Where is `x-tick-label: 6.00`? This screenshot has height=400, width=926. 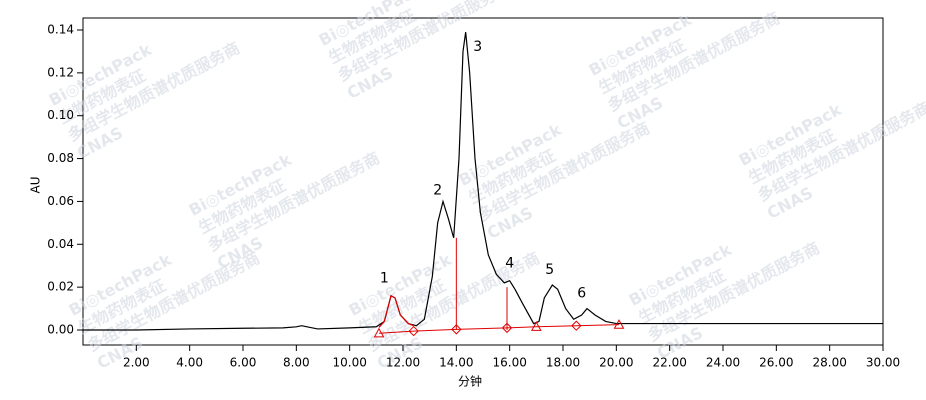
x-tick-label: 6.00 is located at coordinates (243, 363).